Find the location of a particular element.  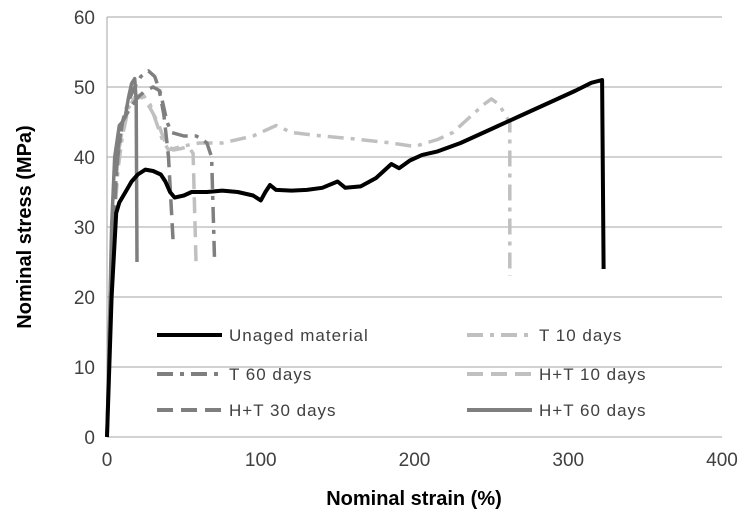

x-tick-label: 0 is located at coordinates (107, 460).